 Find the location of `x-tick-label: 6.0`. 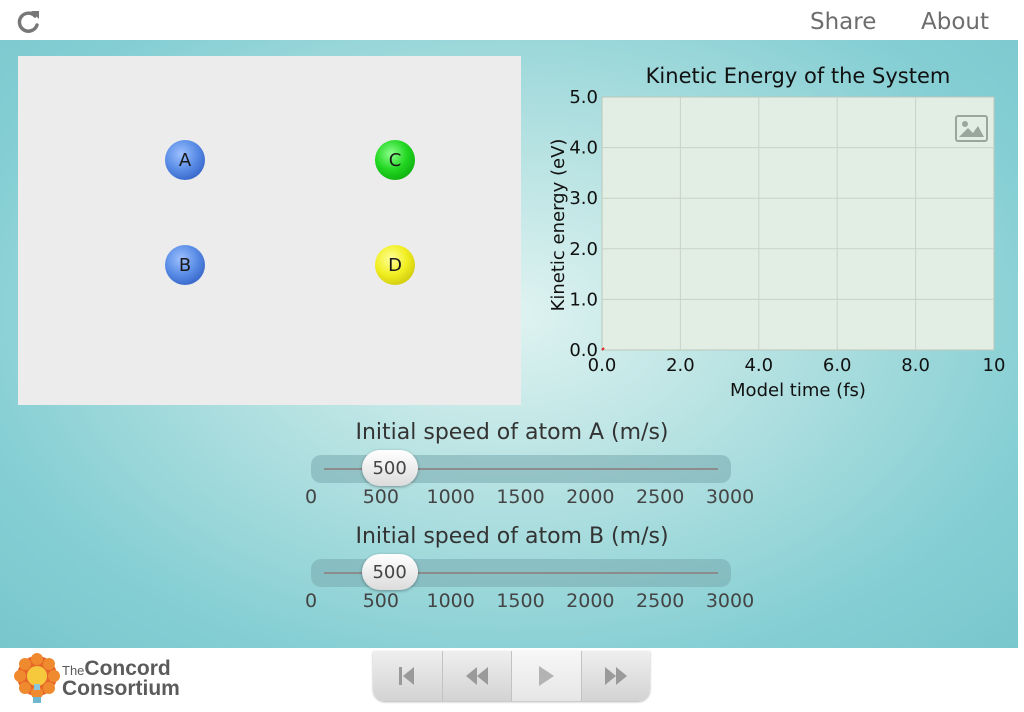

x-tick-label: 6.0 is located at coordinates (837, 365).